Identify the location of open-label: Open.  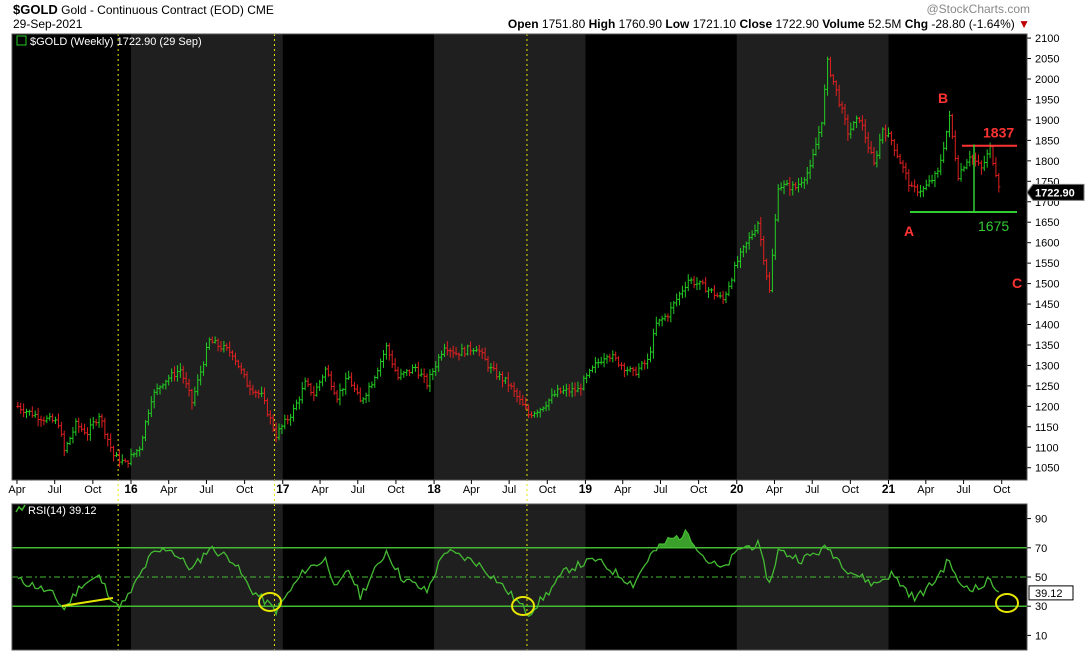
(523, 24).